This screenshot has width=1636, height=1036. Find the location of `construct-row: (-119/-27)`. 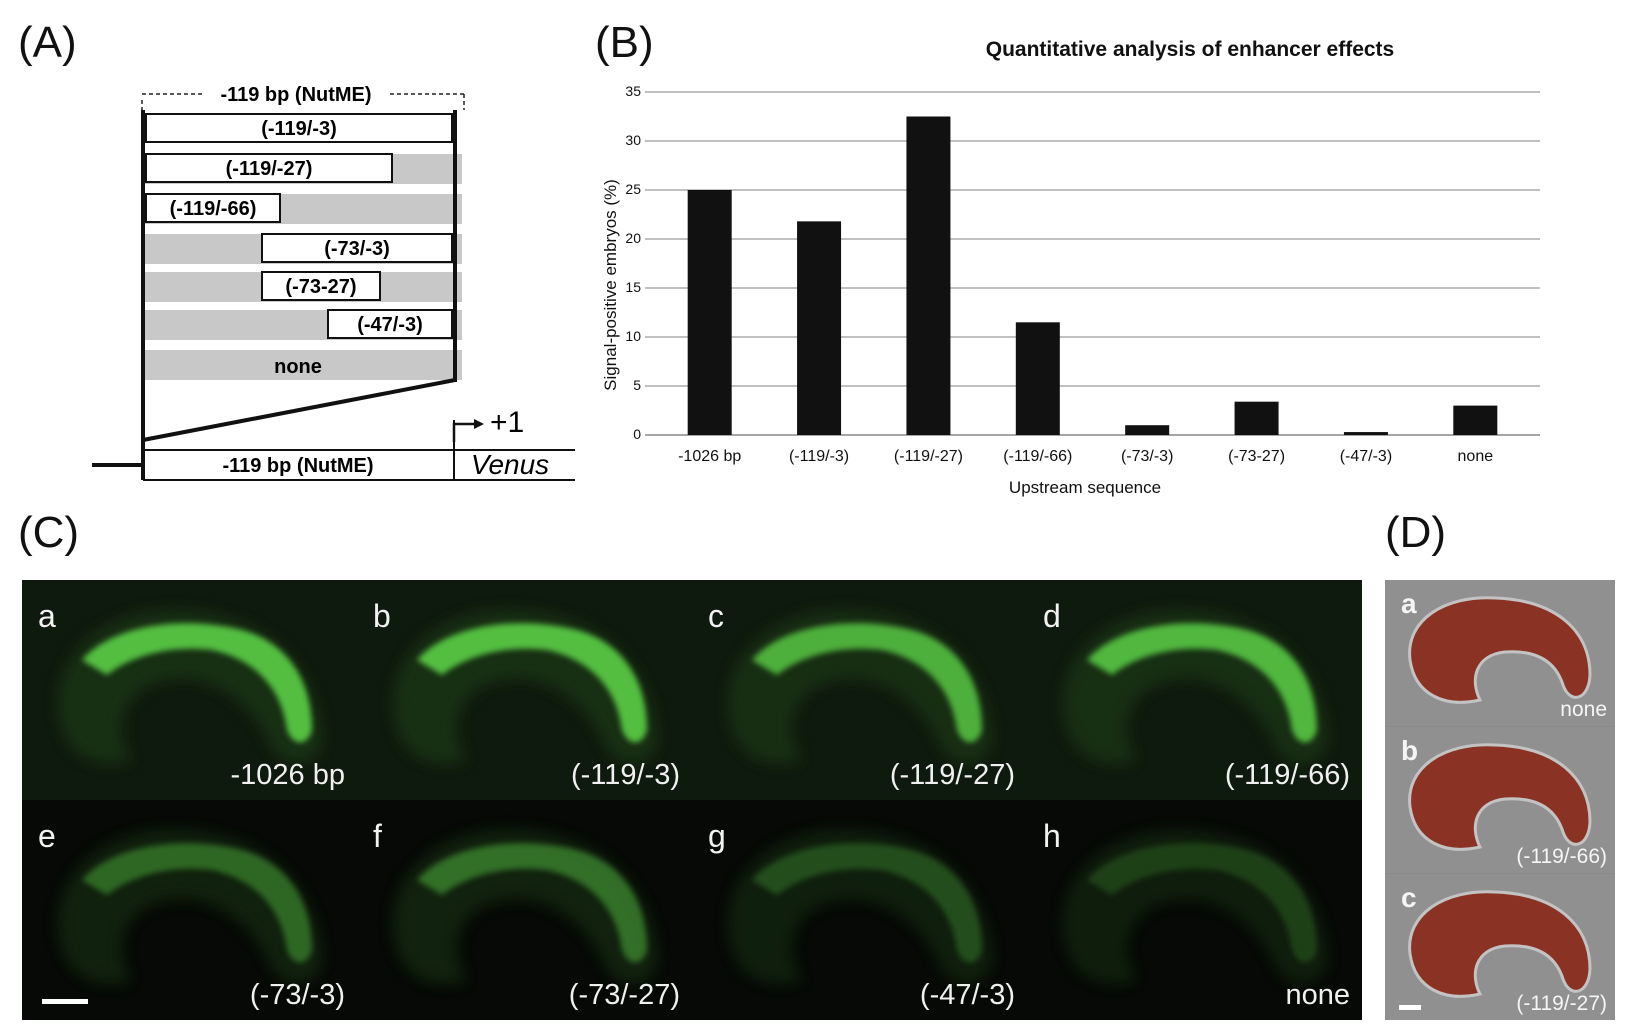

construct-row: (-119/-27) is located at coordinates (269, 168).